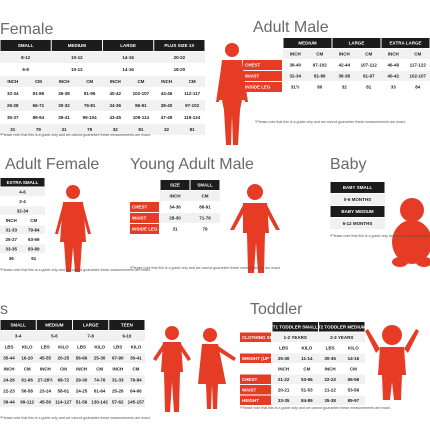 This screenshot has height=430, width=430. Describe the element at coordinates (116, 117) in the screenshot. I see `cell: 43-45` at that location.